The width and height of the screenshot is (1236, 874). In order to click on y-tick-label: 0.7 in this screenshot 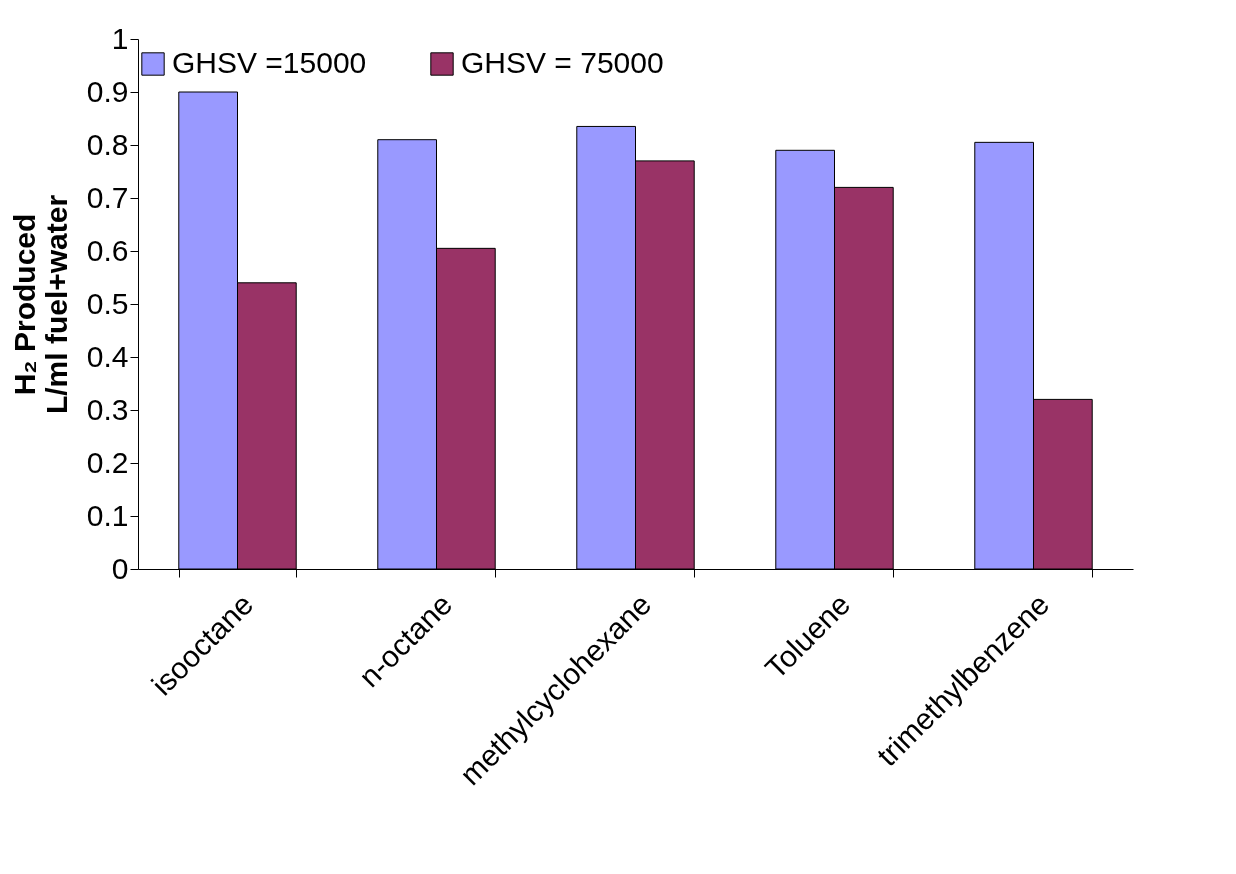, I will do `click(107, 197)`.